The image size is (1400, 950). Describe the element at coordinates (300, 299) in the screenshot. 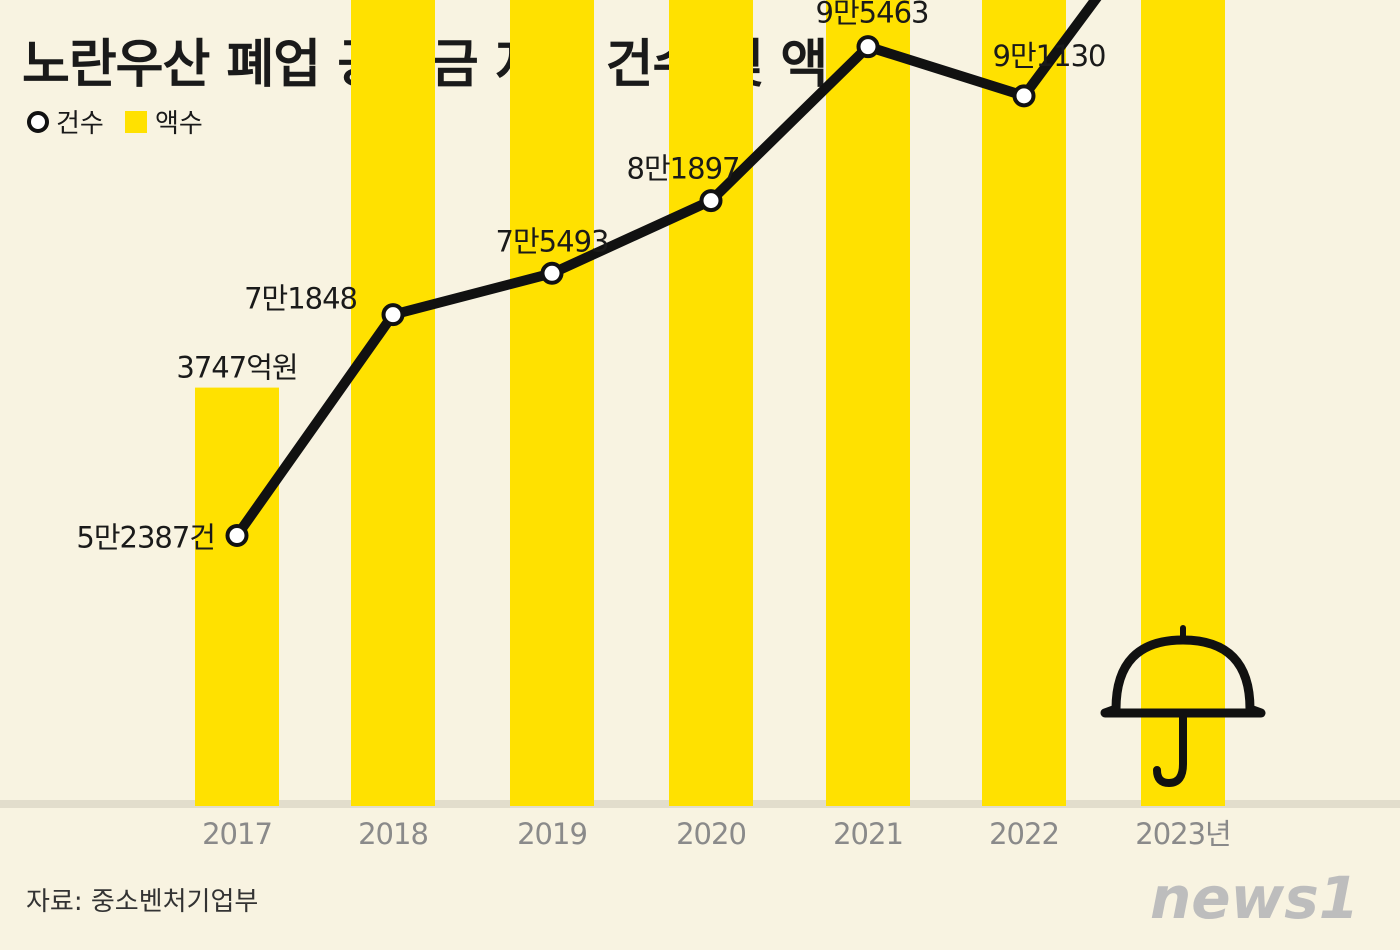

I see `count-label-2018: 7만1848` at that location.